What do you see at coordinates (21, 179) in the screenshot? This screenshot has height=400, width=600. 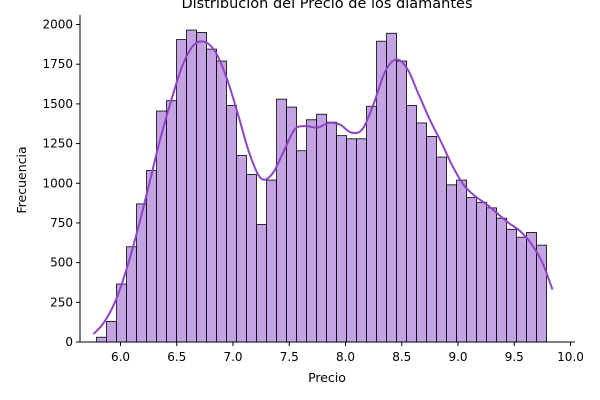 I see `y-axis-label: Frecuencia` at bounding box center [21, 179].